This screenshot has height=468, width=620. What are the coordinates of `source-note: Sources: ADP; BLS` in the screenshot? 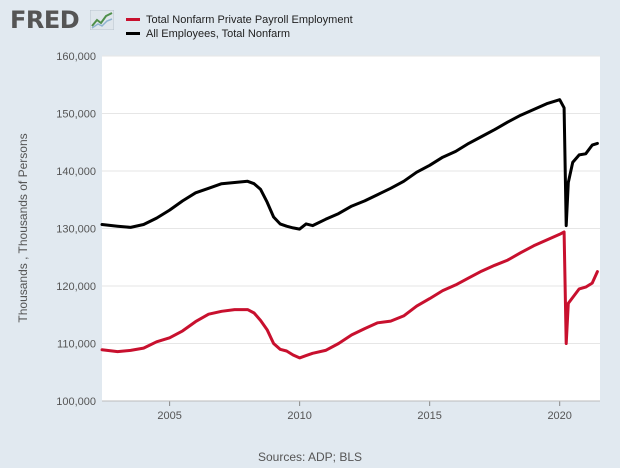 It's located at (310, 457).